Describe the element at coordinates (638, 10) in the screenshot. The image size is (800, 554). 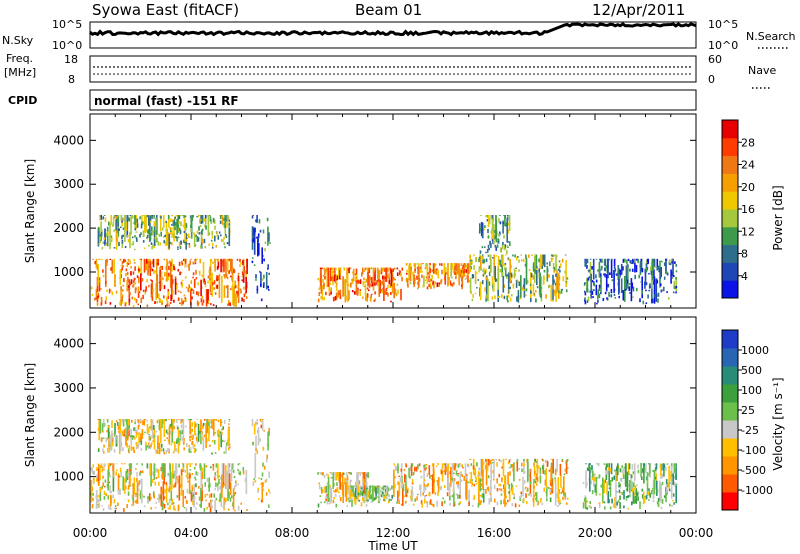
I see `date-title: 12/Apr/2011` at that location.